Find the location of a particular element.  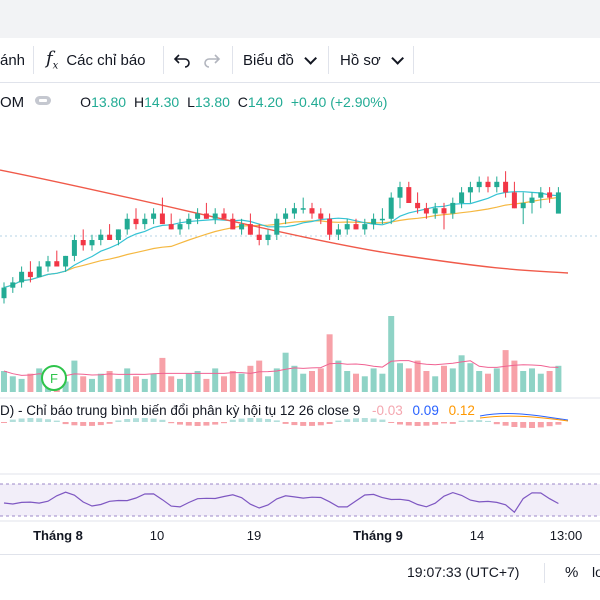

clock-time: 19:07:33 (UTC+7) is located at coordinates (463, 572).